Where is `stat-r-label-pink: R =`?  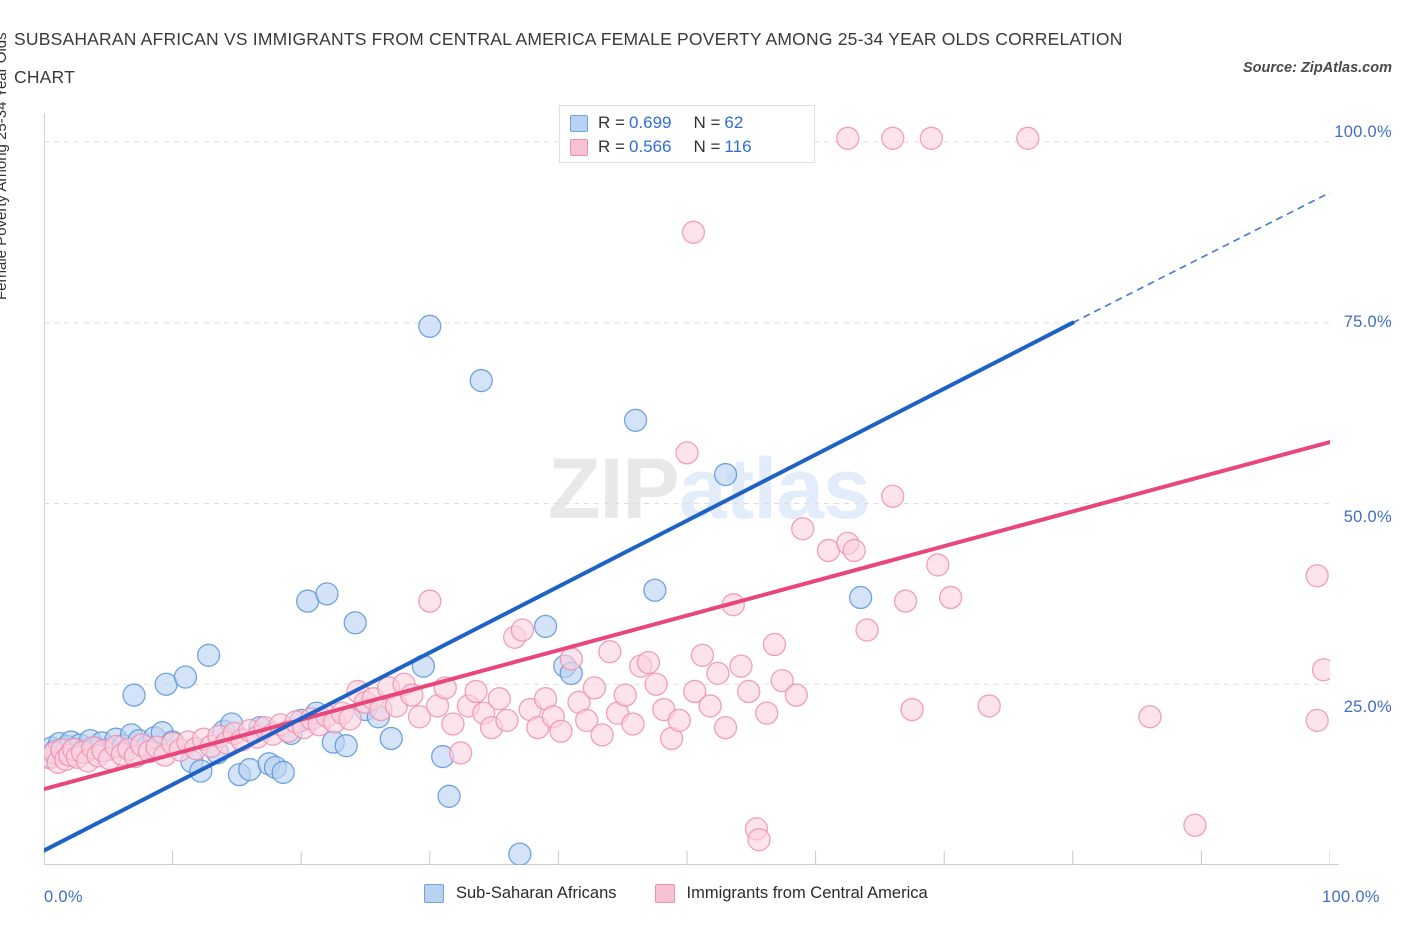 stat-r-label-pink: R = is located at coordinates (611, 146).